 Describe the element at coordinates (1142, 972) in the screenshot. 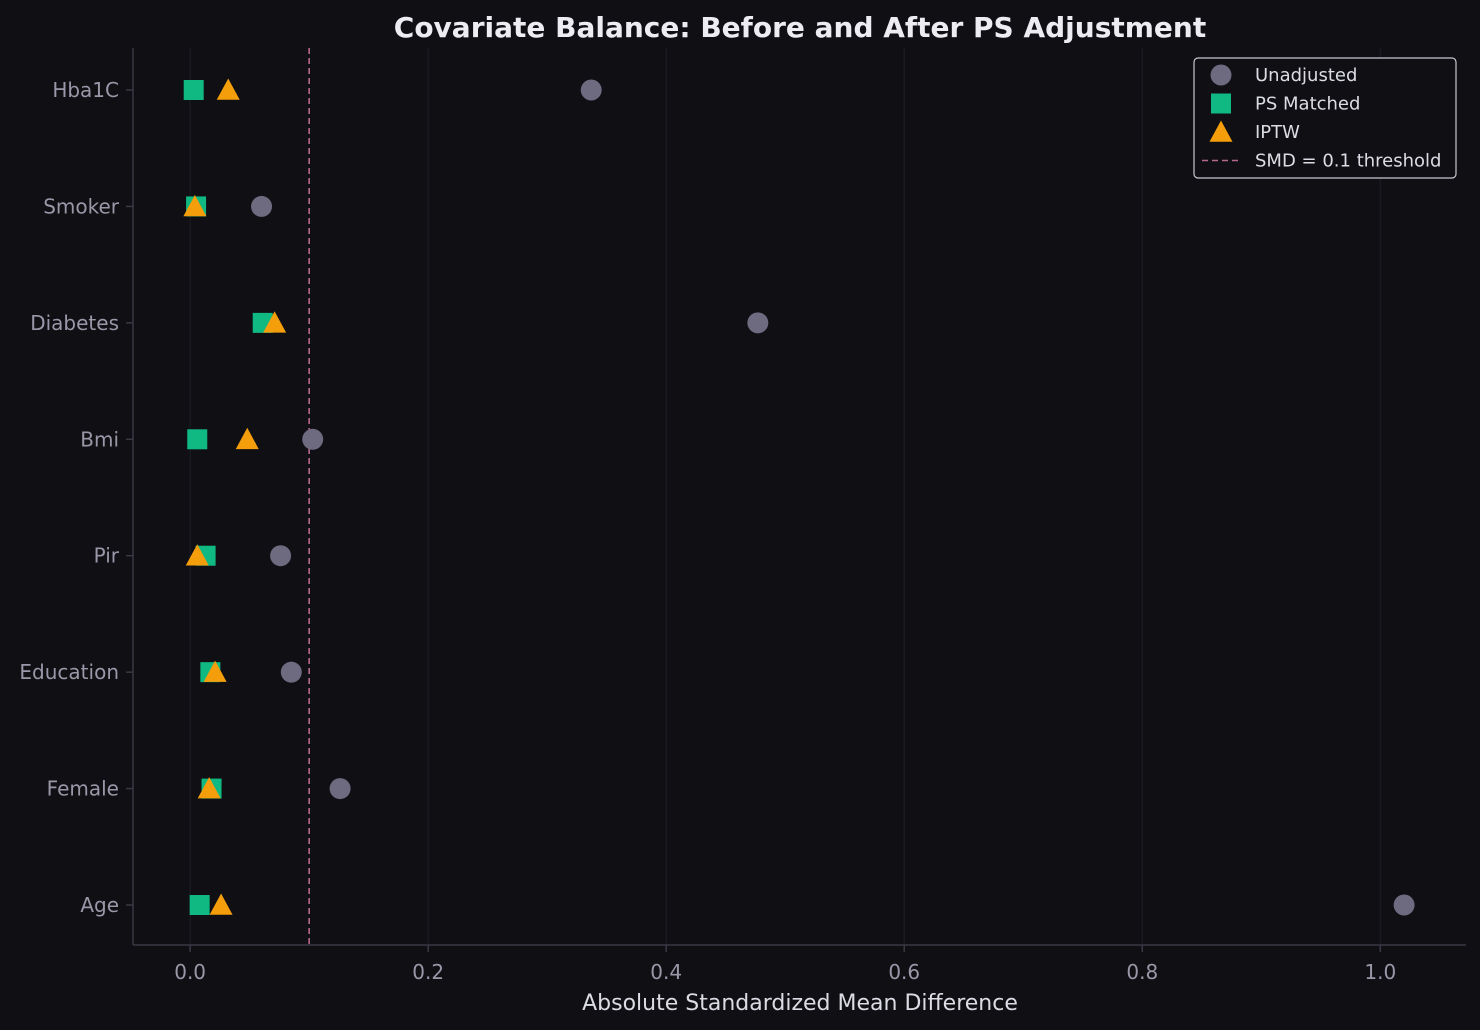

I see `x-tick-label: 0.8` at that location.